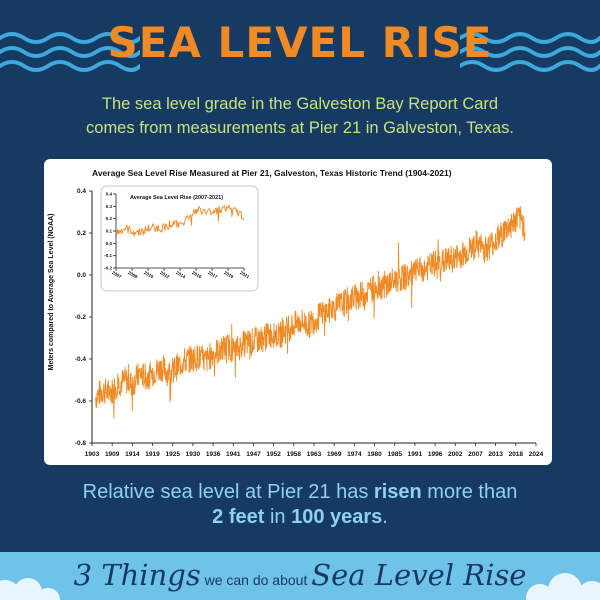  I want to click on x-tick-label: 2019, so click(229, 275).